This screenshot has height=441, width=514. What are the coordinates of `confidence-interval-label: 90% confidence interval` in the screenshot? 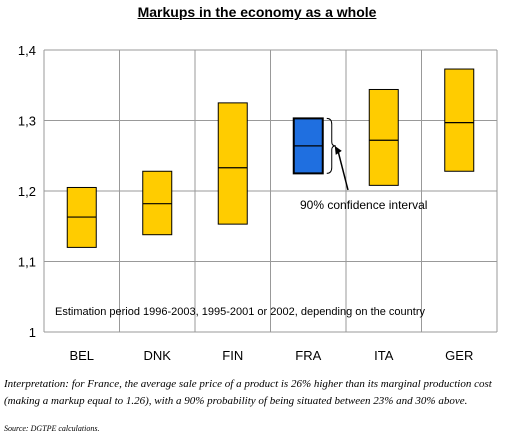 It's located at (363, 205).